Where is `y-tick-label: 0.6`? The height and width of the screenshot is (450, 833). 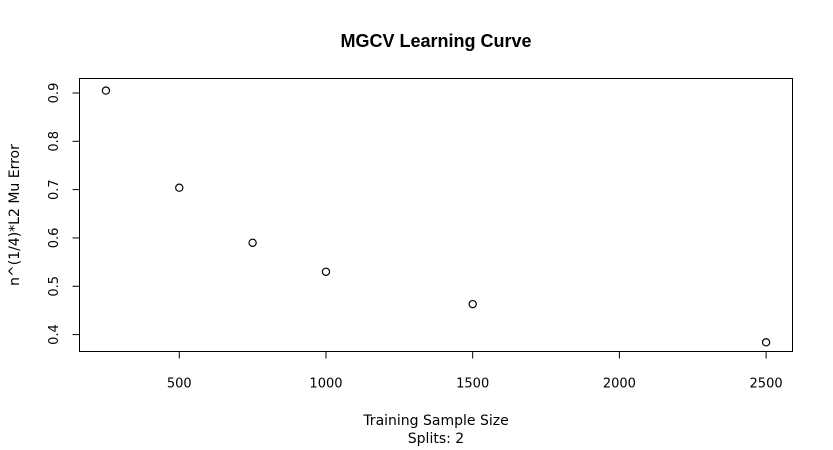
y-tick-label: 0.6 is located at coordinates (54, 238).